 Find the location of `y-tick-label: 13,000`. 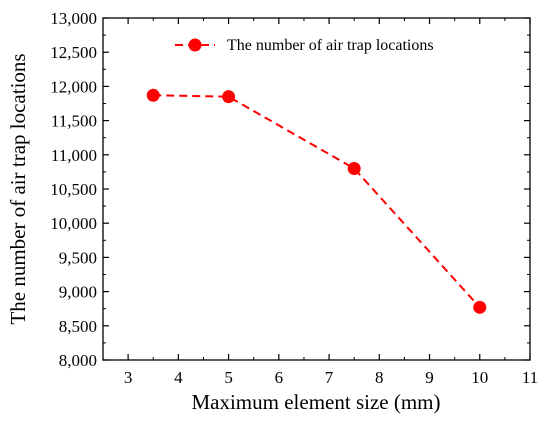

y-tick-label: 13,000 is located at coordinates (73, 18).